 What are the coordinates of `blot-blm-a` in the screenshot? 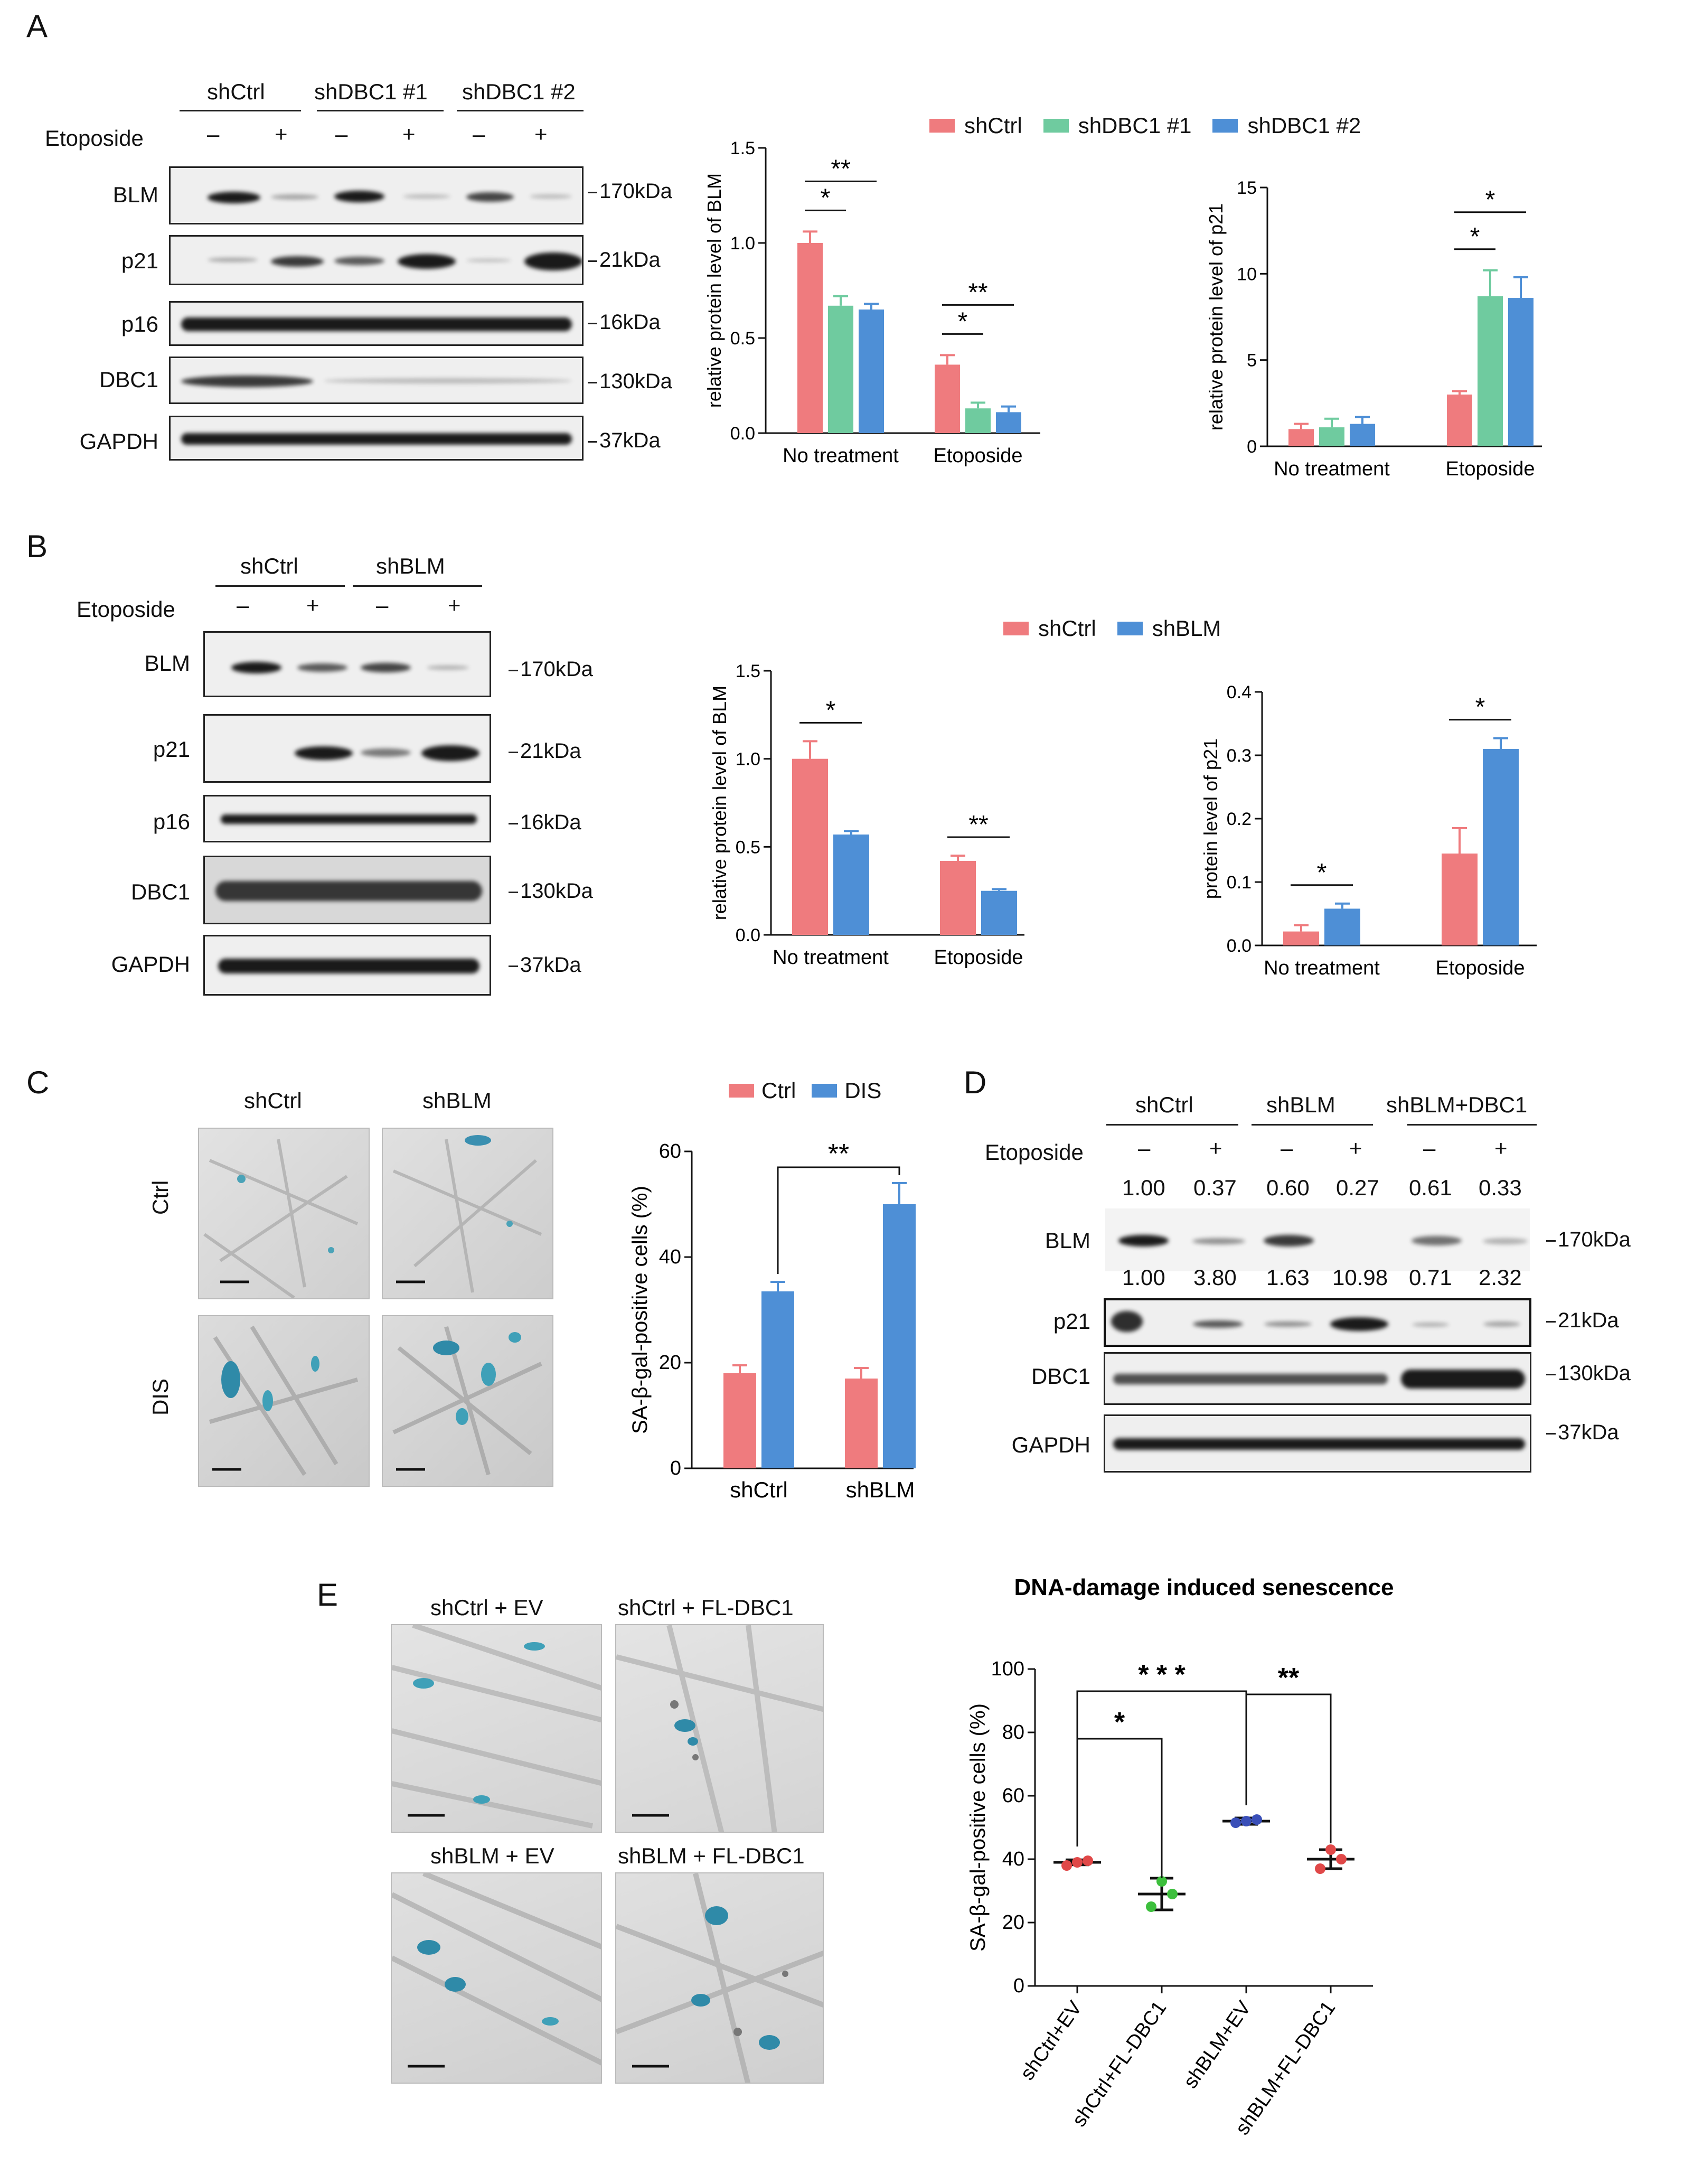 It's located at (376, 195).